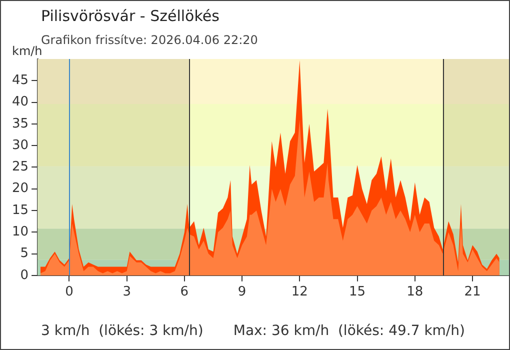  I want to click on x-tick-label: 21, so click(472, 292).